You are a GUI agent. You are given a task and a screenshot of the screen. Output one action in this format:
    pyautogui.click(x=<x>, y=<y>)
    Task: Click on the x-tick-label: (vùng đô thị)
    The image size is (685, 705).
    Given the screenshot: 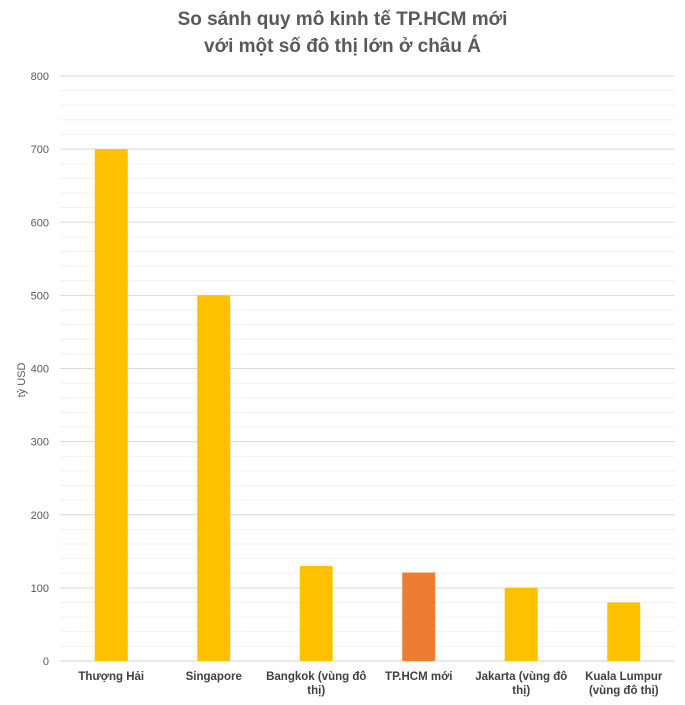 What is the action you would take?
    pyautogui.click(x=624, y=691)
    